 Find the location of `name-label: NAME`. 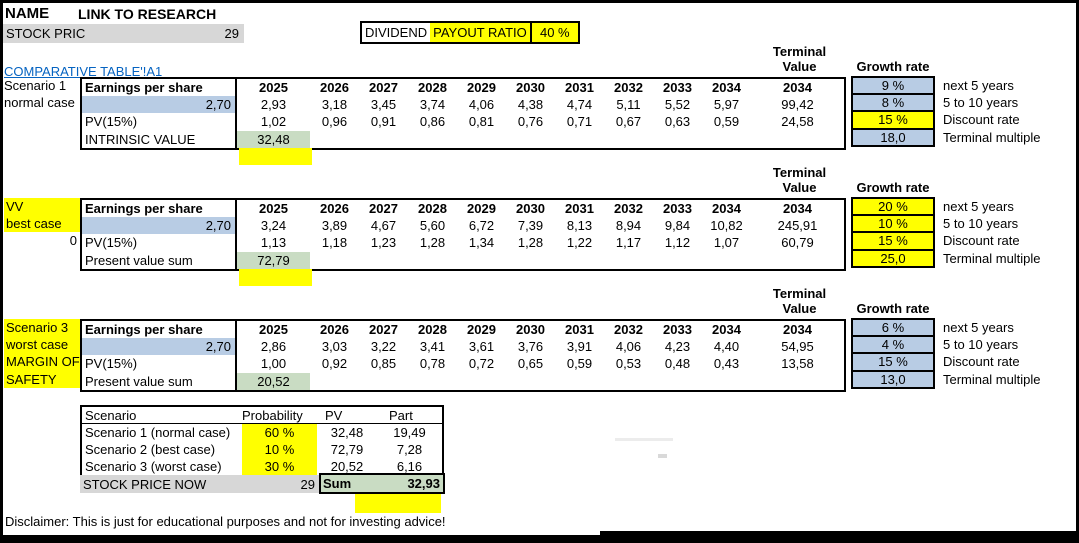

name-label: NAME is located at coordinates (27, 13).